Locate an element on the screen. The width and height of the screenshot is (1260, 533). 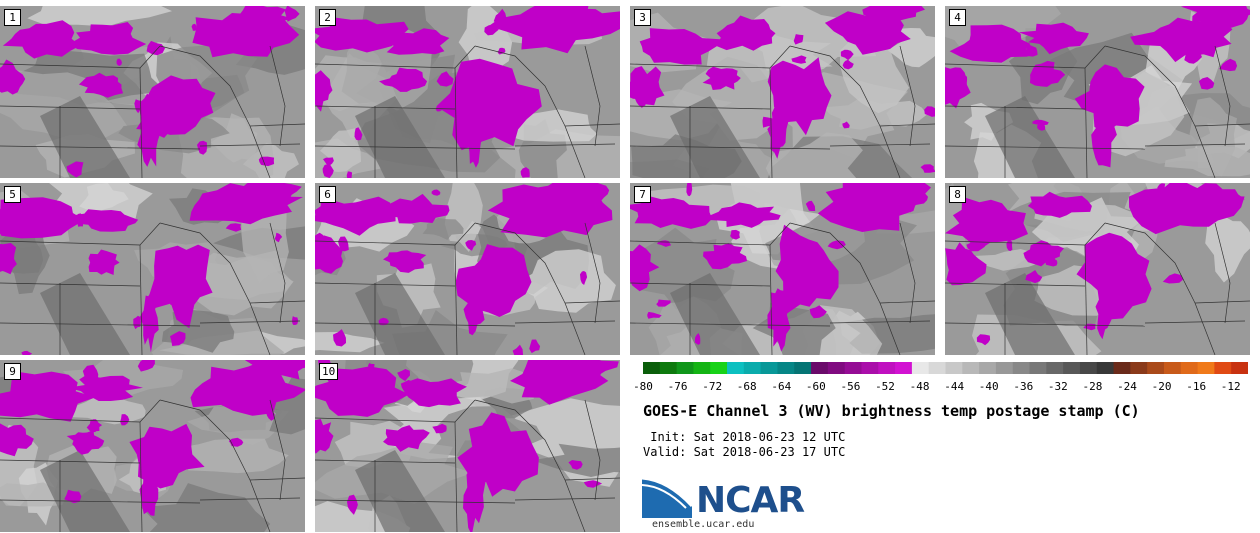
colorbar-tick-label: -40 is located at coordinates (988, 386).